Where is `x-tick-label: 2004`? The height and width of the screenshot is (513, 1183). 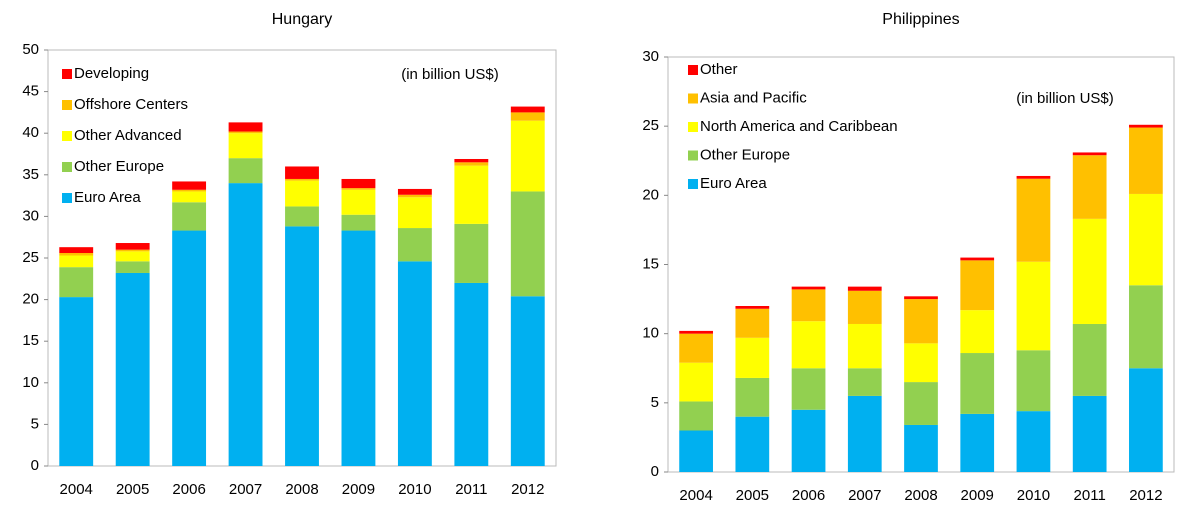 x-tick-label: 2004 is located at coordinates (695, 495).